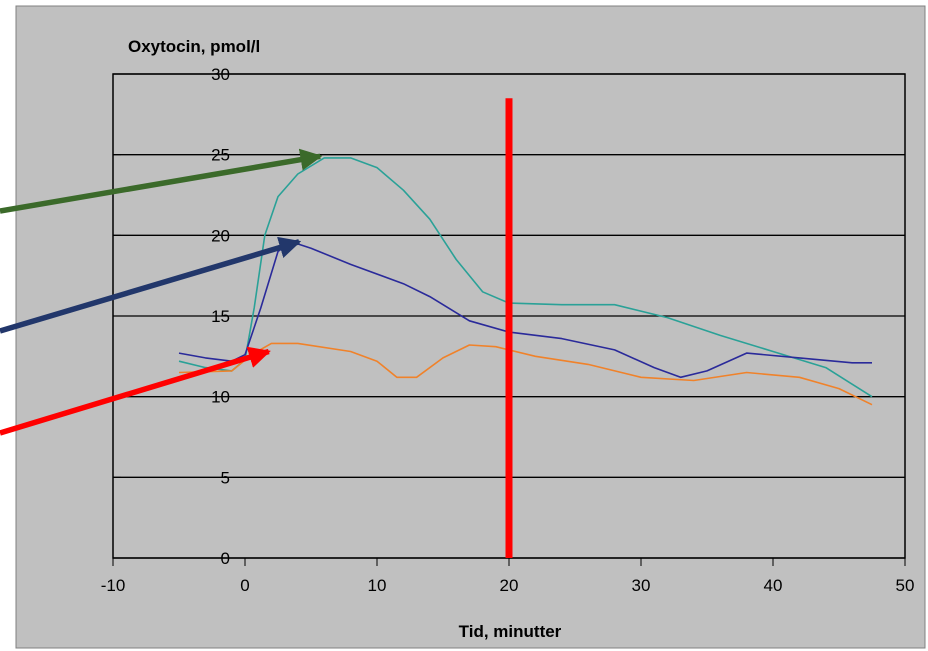 This screenshot has width=928, height=651. Describe the element at coordinates (510, 631) in the screenshot. I see `x-axis-title: Tid, minutter` at that location.